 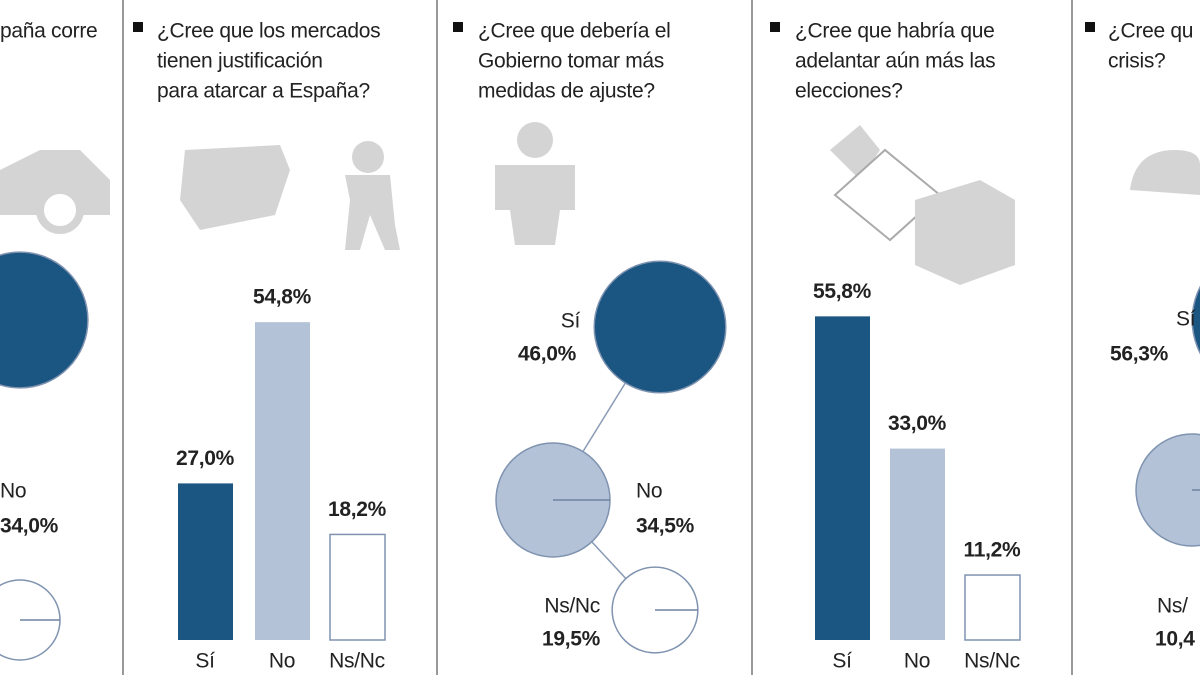 What do you see at coordinates (842, 291) in the screenshot?
I see `value-label: 55,8%` at bounding box center [842, 291].